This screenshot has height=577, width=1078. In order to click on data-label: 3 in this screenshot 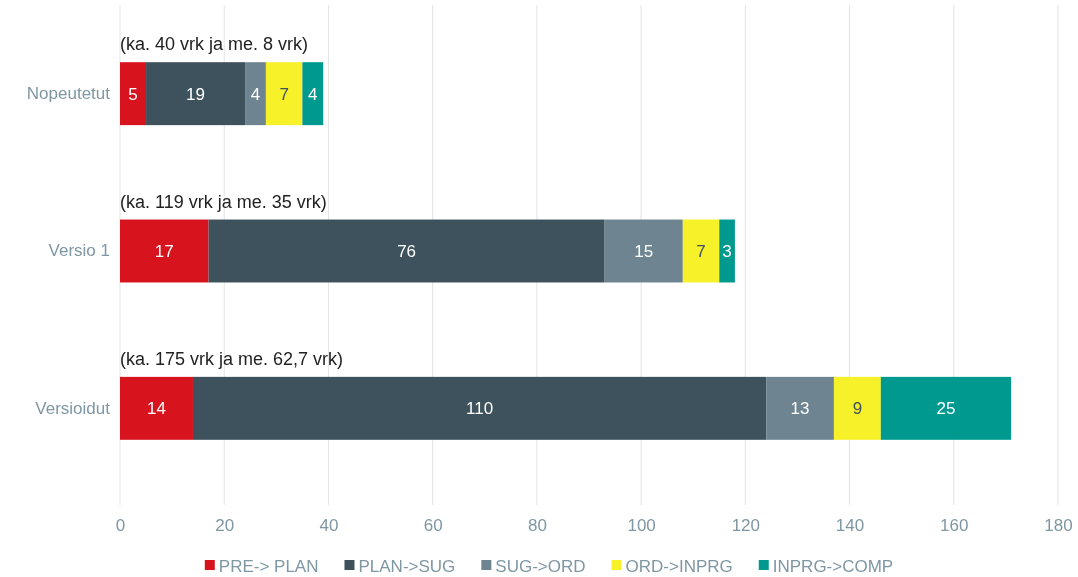, I will do `click(727, 251)`.